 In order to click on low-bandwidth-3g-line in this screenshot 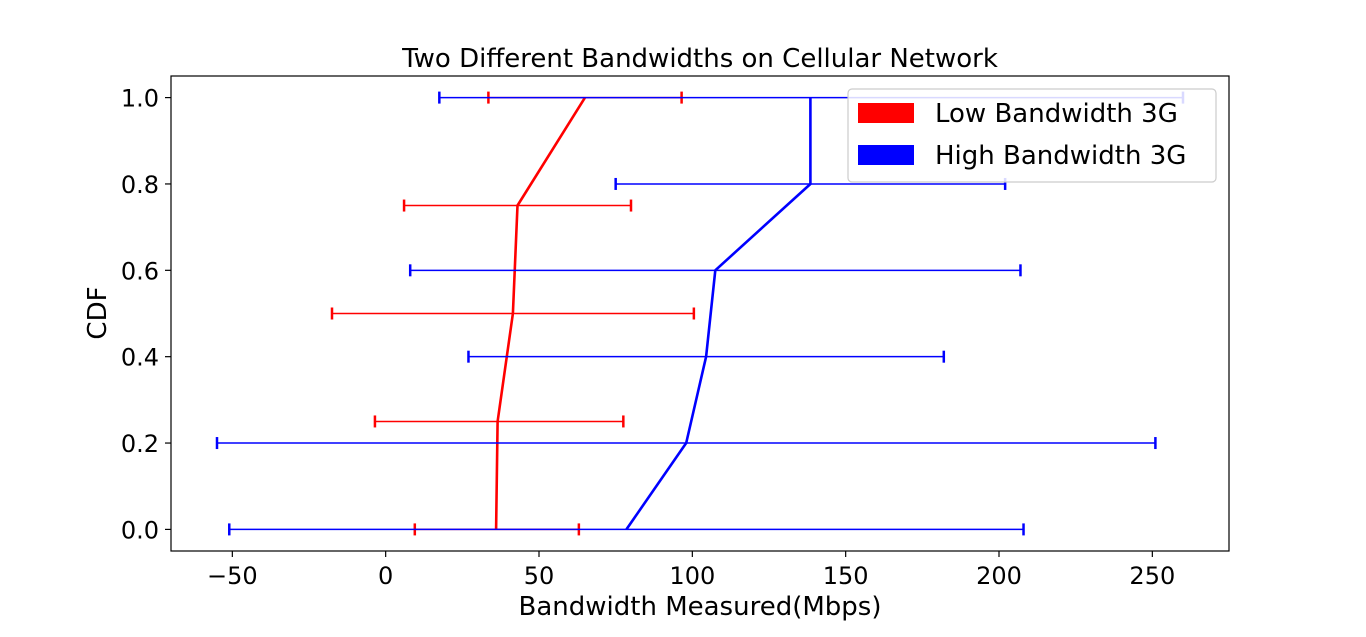, I will do `click(540, 313)`.